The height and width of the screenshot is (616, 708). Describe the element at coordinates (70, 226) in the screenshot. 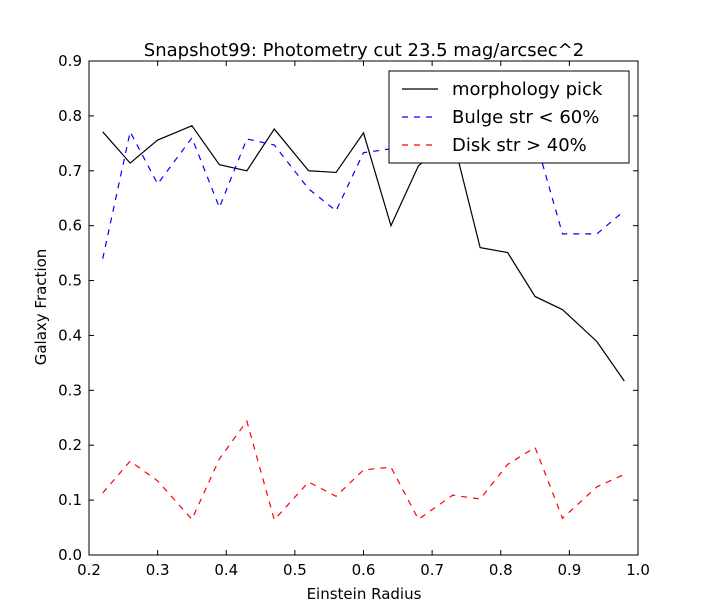

I see `y-tick-label: 0.6` at that location.